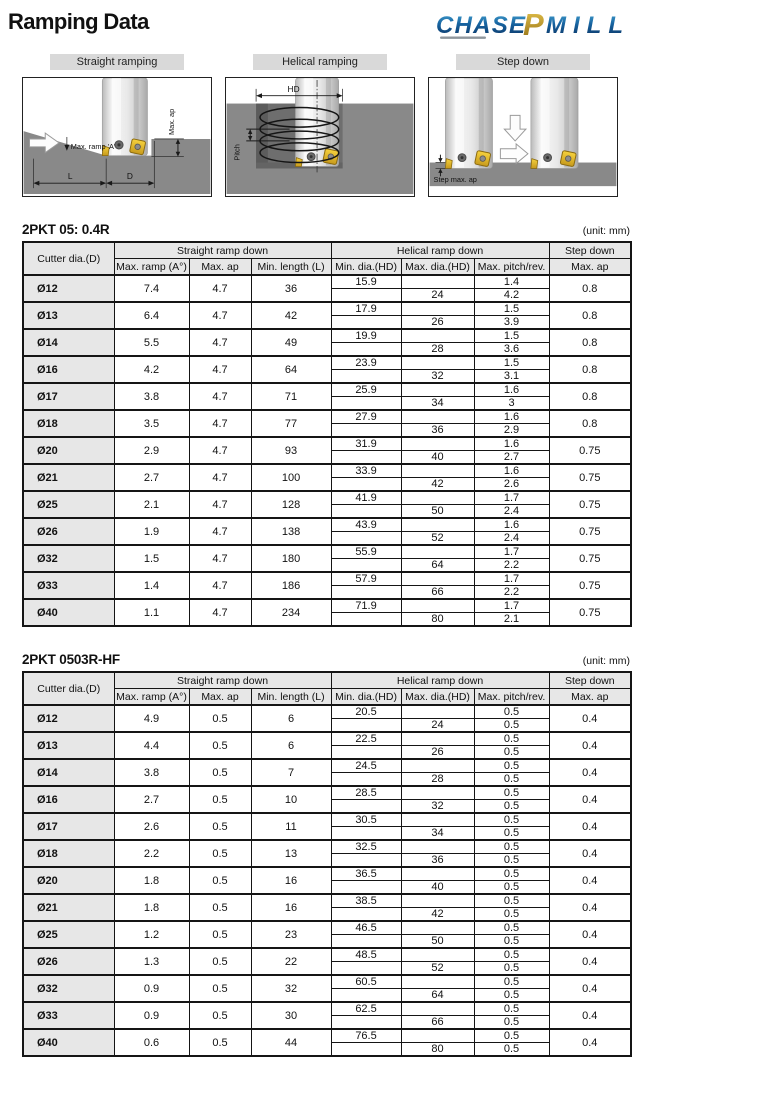 This screenshot has height=1100, width=775. Describe the element at coordinates (327, 860) in the screenshot. I see `table-subrow: 36 0.5` at that location.